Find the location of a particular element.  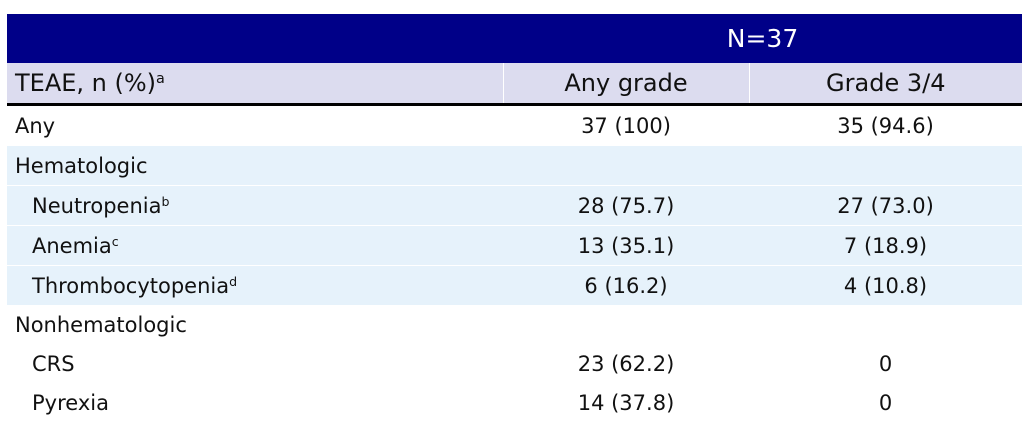

row-label: Nonhematologic is located at coordinates (255, 324).